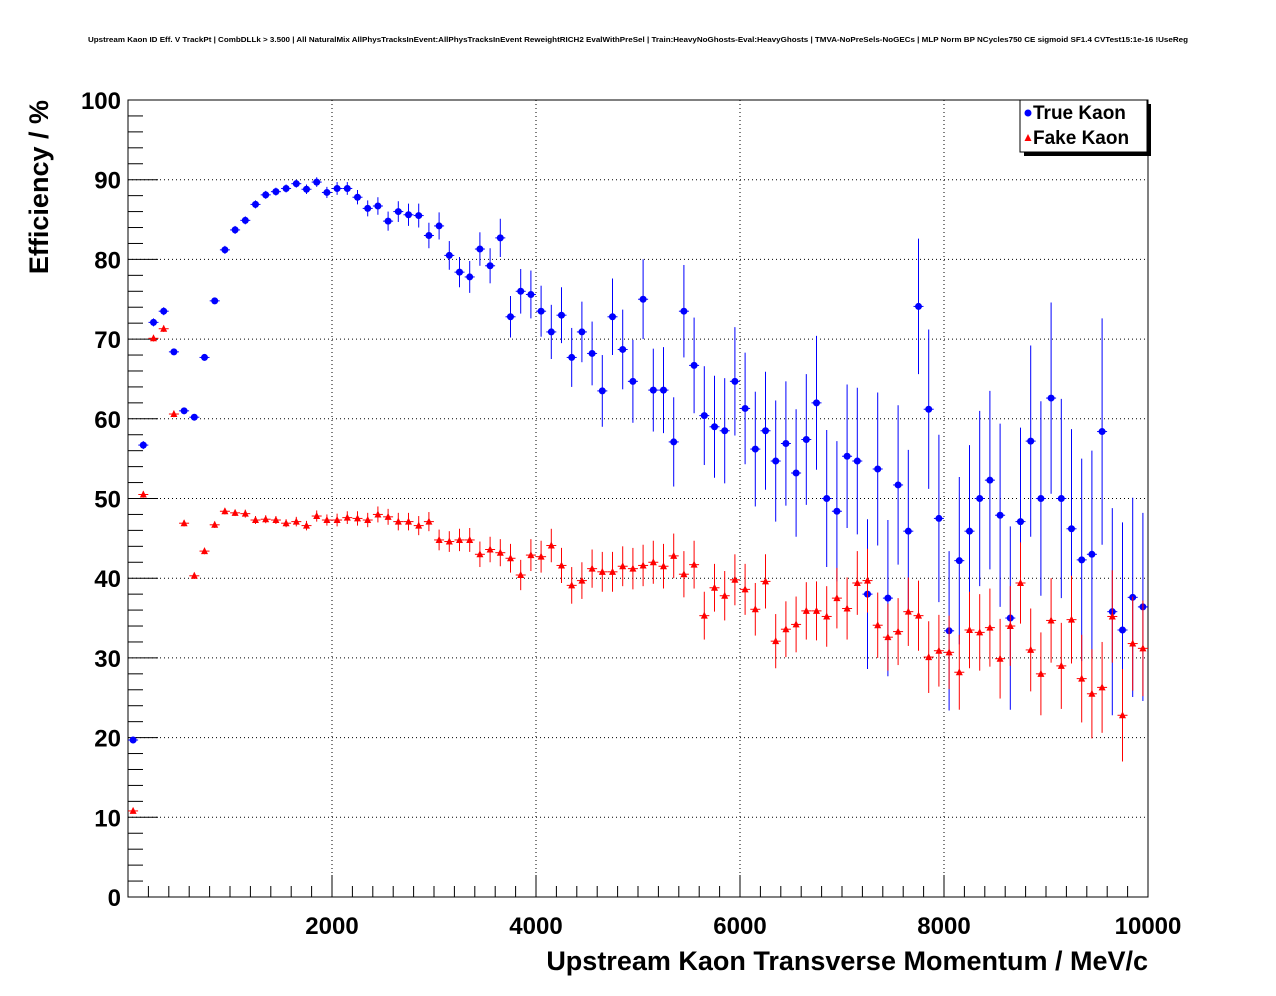 The height and width of the screenshot is (996, 1276). I want to click on y-tick-label: 50, so click(107, 500).